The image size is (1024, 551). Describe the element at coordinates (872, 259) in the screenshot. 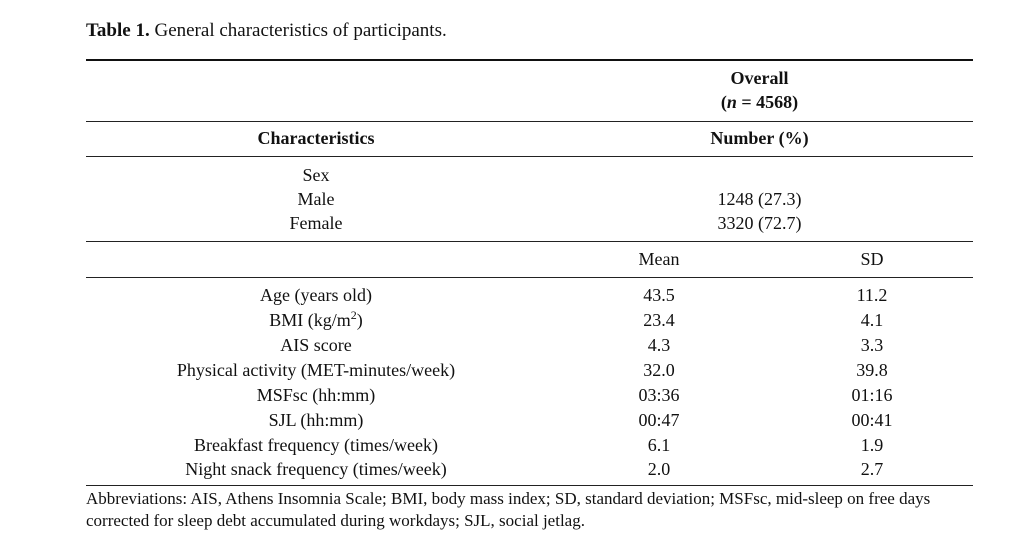

I see `stats-header-sd: SD` at that location.